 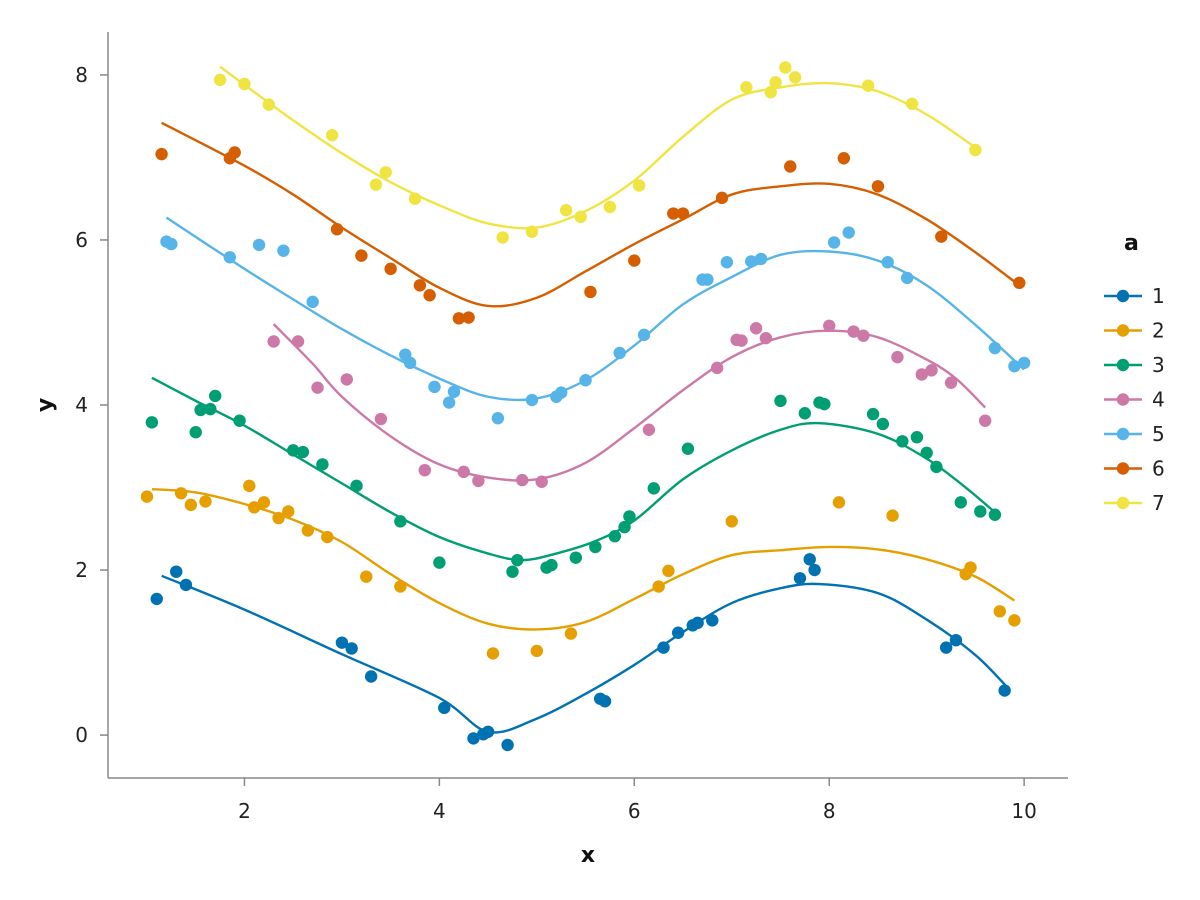 I want to click on y-tick-label: 2, so click(x=81, y=570).